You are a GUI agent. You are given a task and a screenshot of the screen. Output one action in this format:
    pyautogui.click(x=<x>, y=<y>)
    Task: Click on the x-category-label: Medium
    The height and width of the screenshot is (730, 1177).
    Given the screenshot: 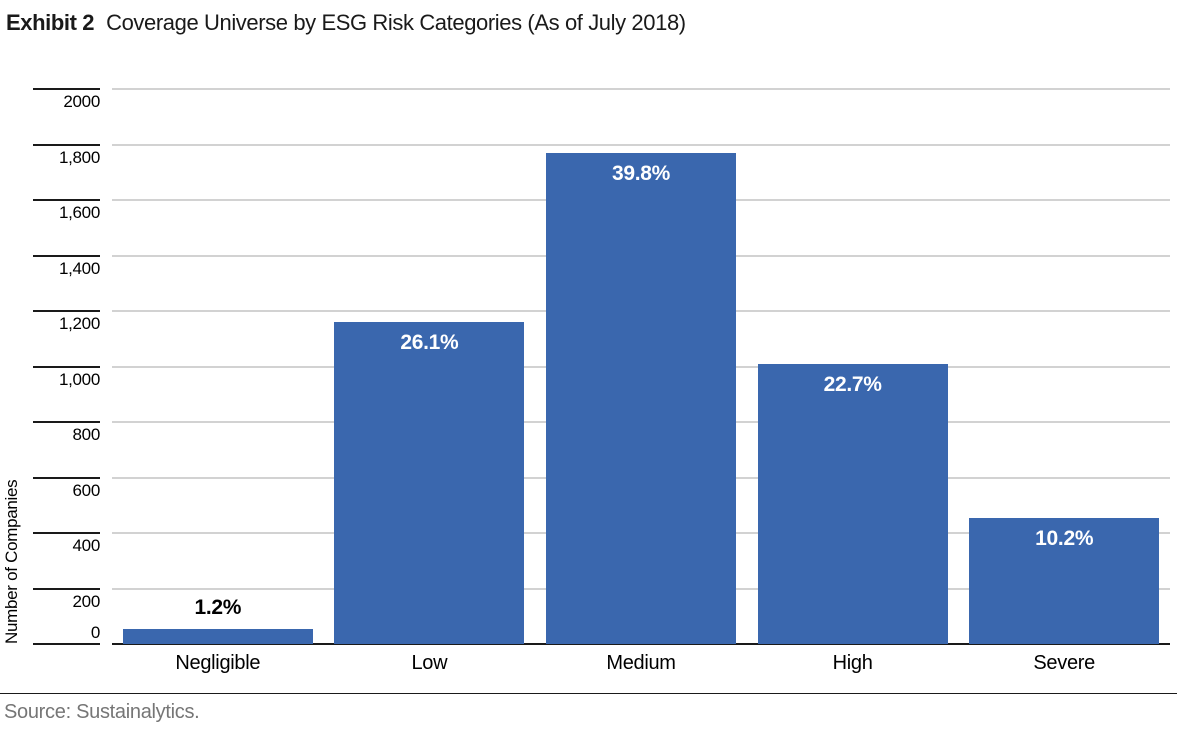 What is the action you would take?
    pyautogui.click(x=641, y=663)
    